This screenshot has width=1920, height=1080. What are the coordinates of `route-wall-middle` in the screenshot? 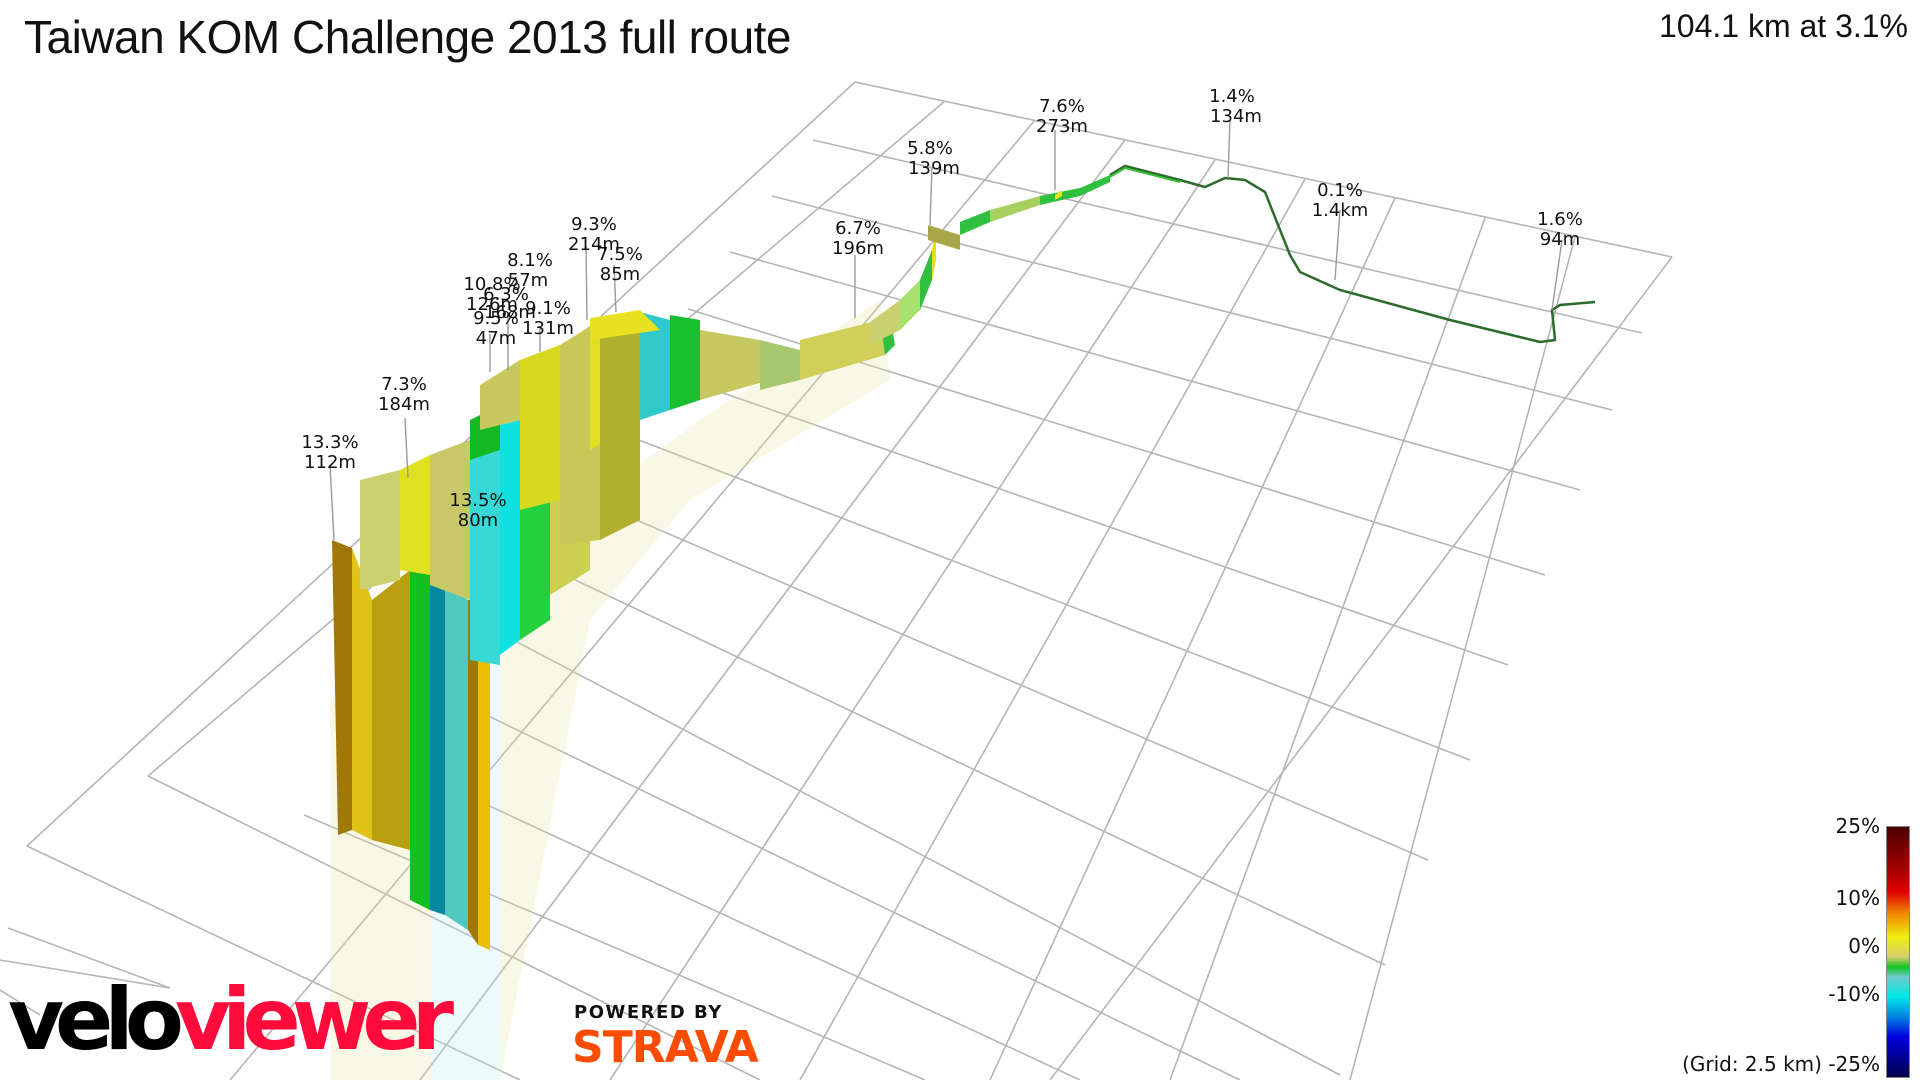 It's located at (687, 427).